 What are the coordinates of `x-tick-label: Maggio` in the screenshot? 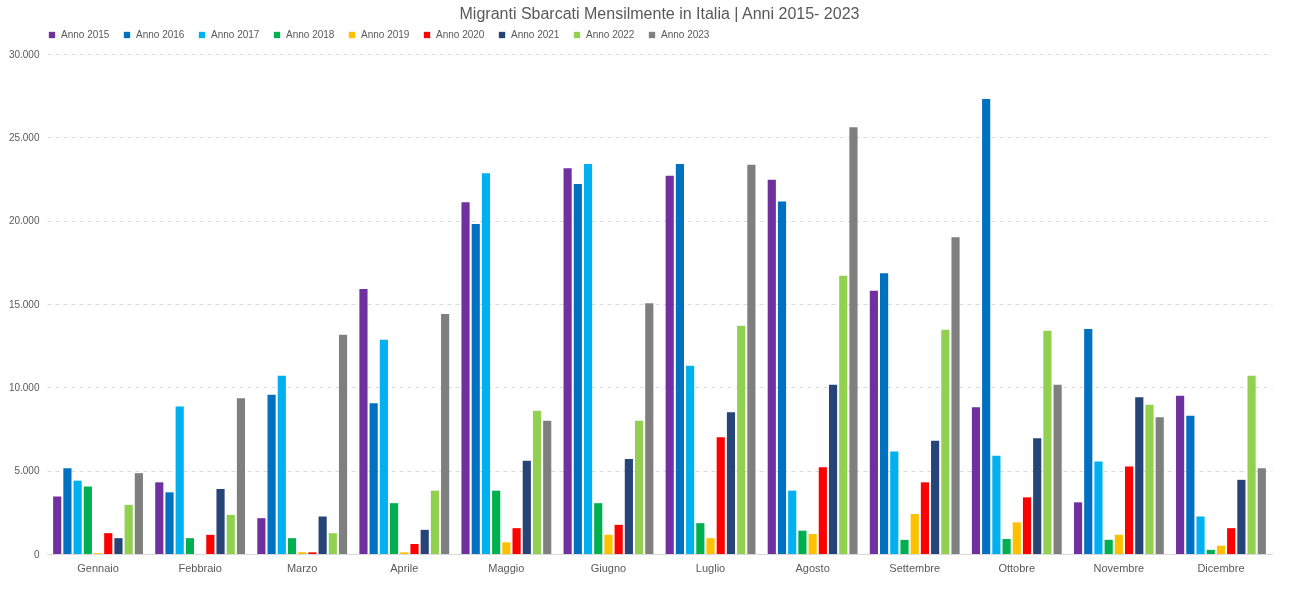 It's located at (506, 567).